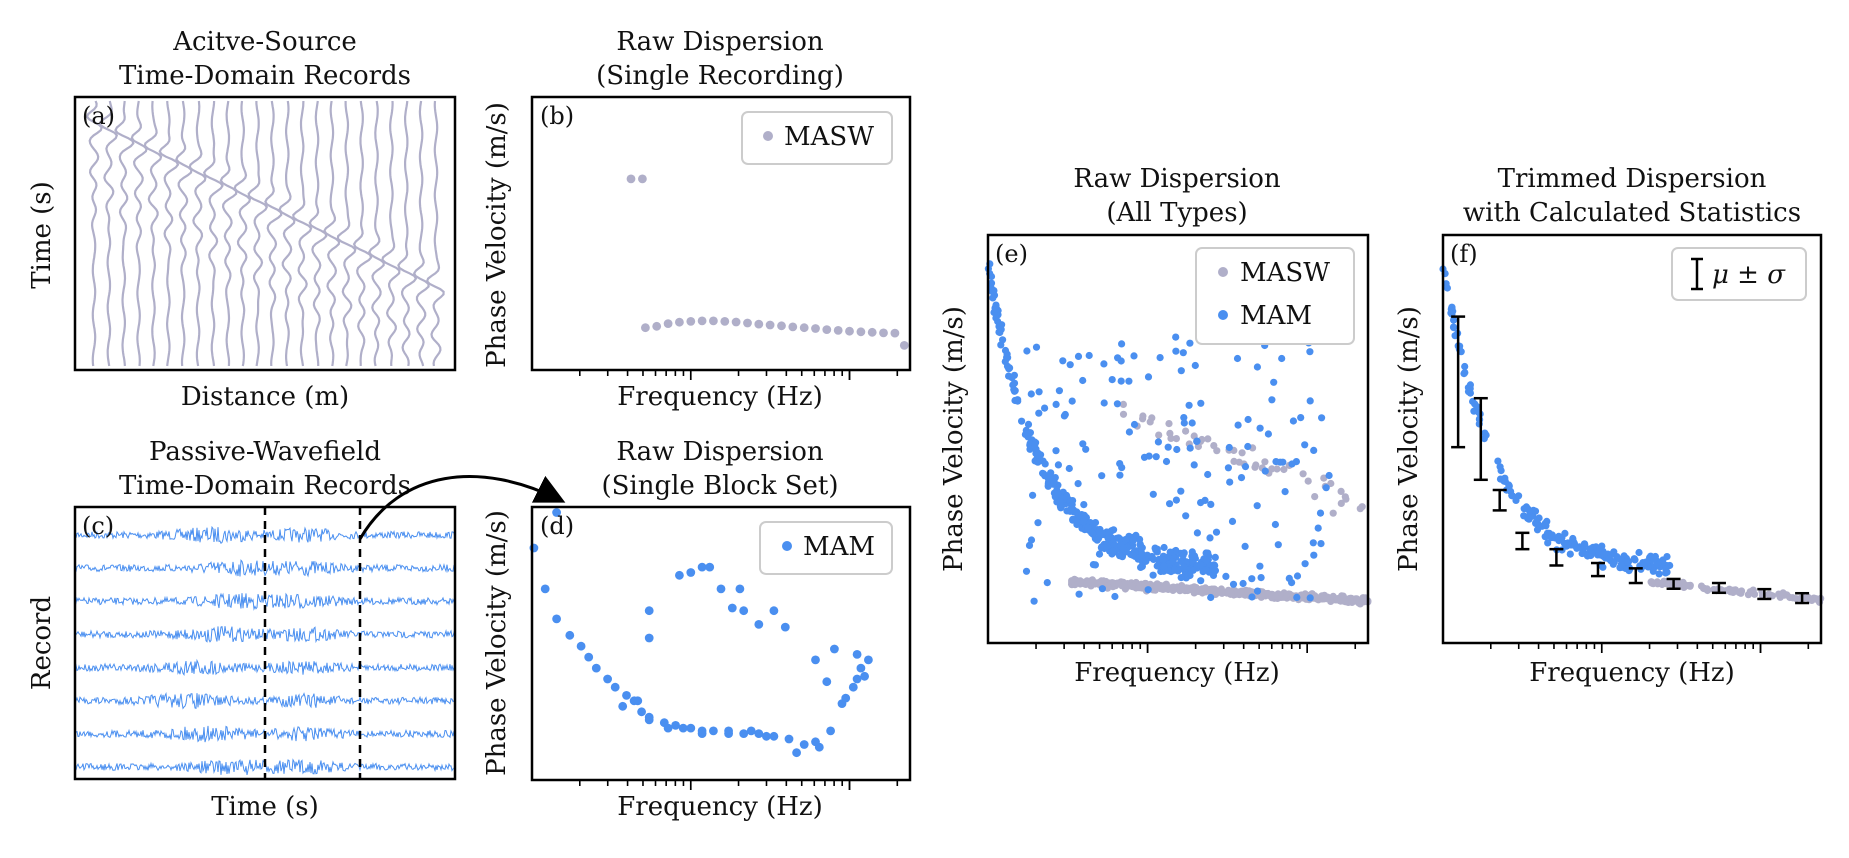 The image size is (1849, 858). What do you see at coordinates (721, 643) in the screenshot?
I see `panel-d-frame` at bounding box center [721, 643].